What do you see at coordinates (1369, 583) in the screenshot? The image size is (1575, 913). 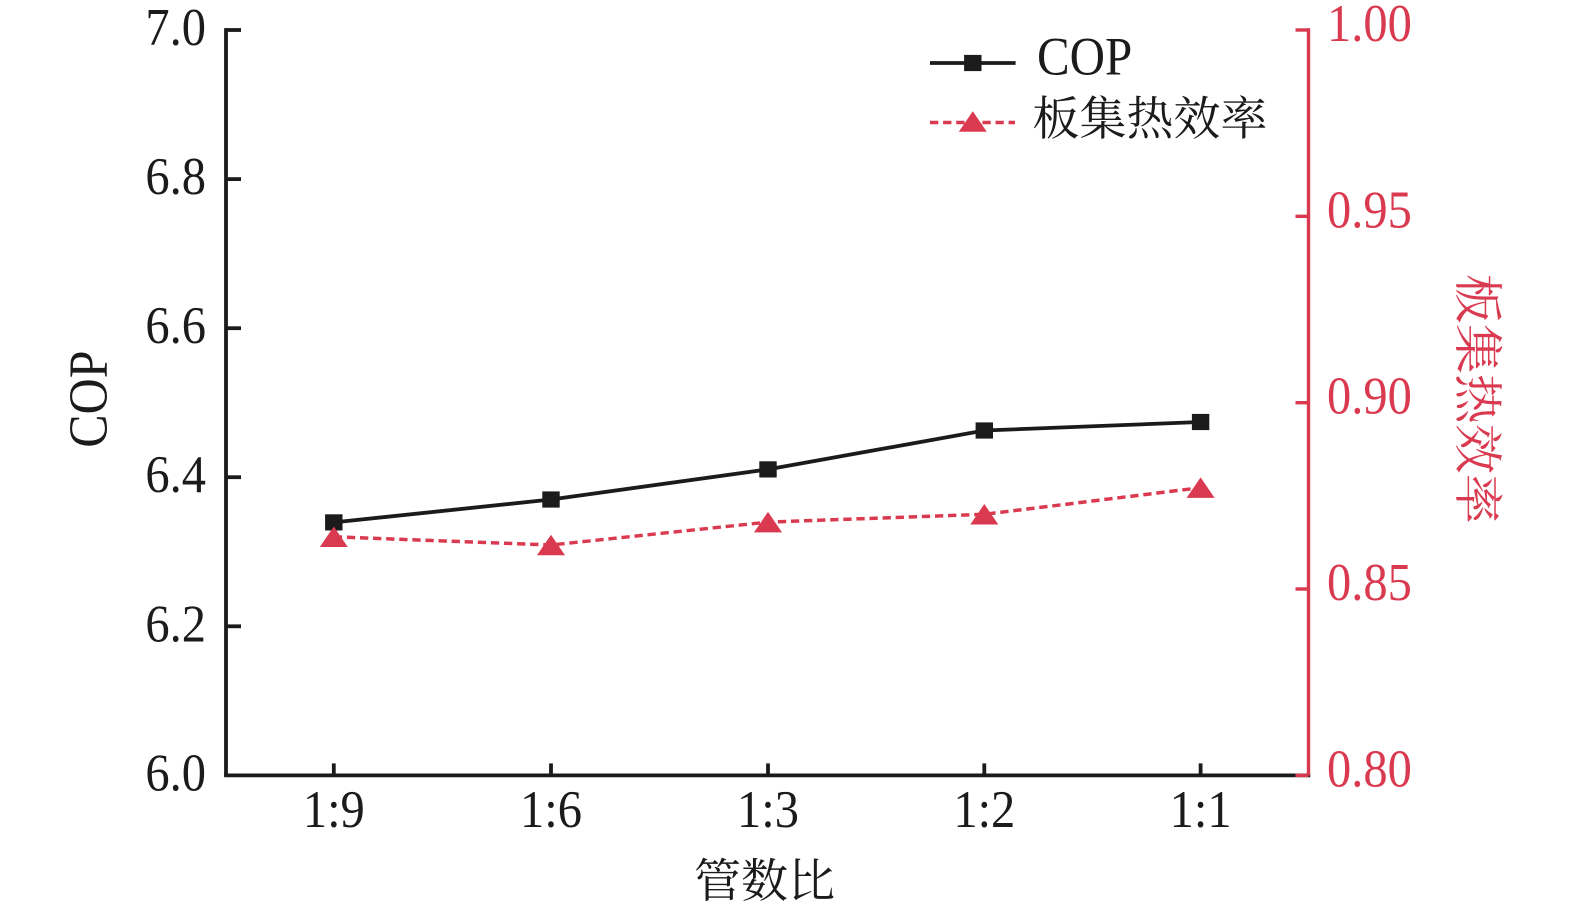 I see `svg-text: 0.85` at bounding box center [1369, 583].